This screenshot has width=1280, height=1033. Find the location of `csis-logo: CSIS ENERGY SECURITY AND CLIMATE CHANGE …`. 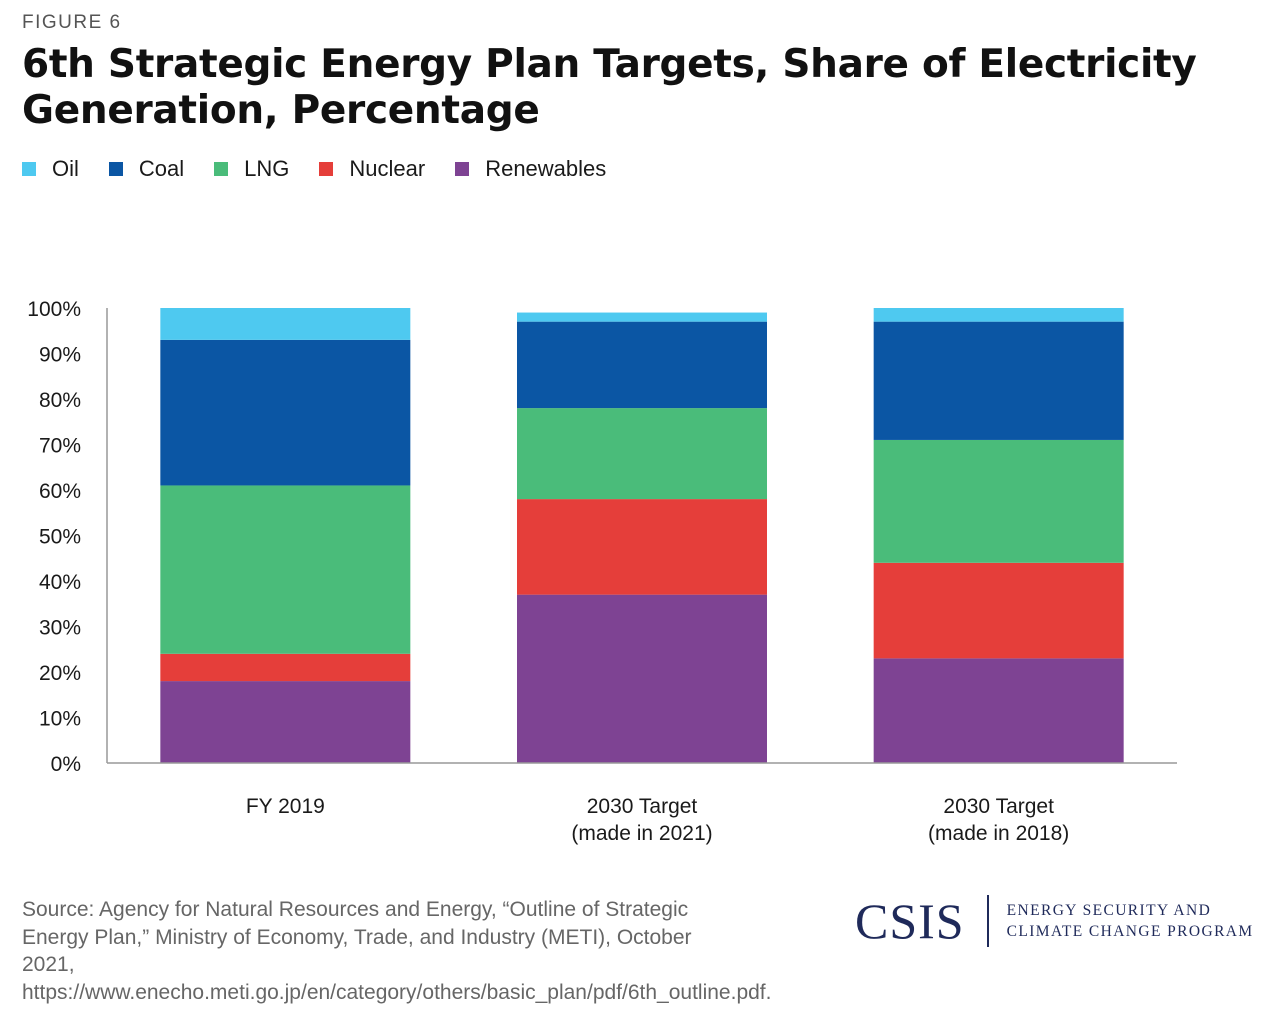

csis-logo: CSIS ENERGY SECURITY AND CLIMATE CHANGE … is located at coordinates (1054, 921).